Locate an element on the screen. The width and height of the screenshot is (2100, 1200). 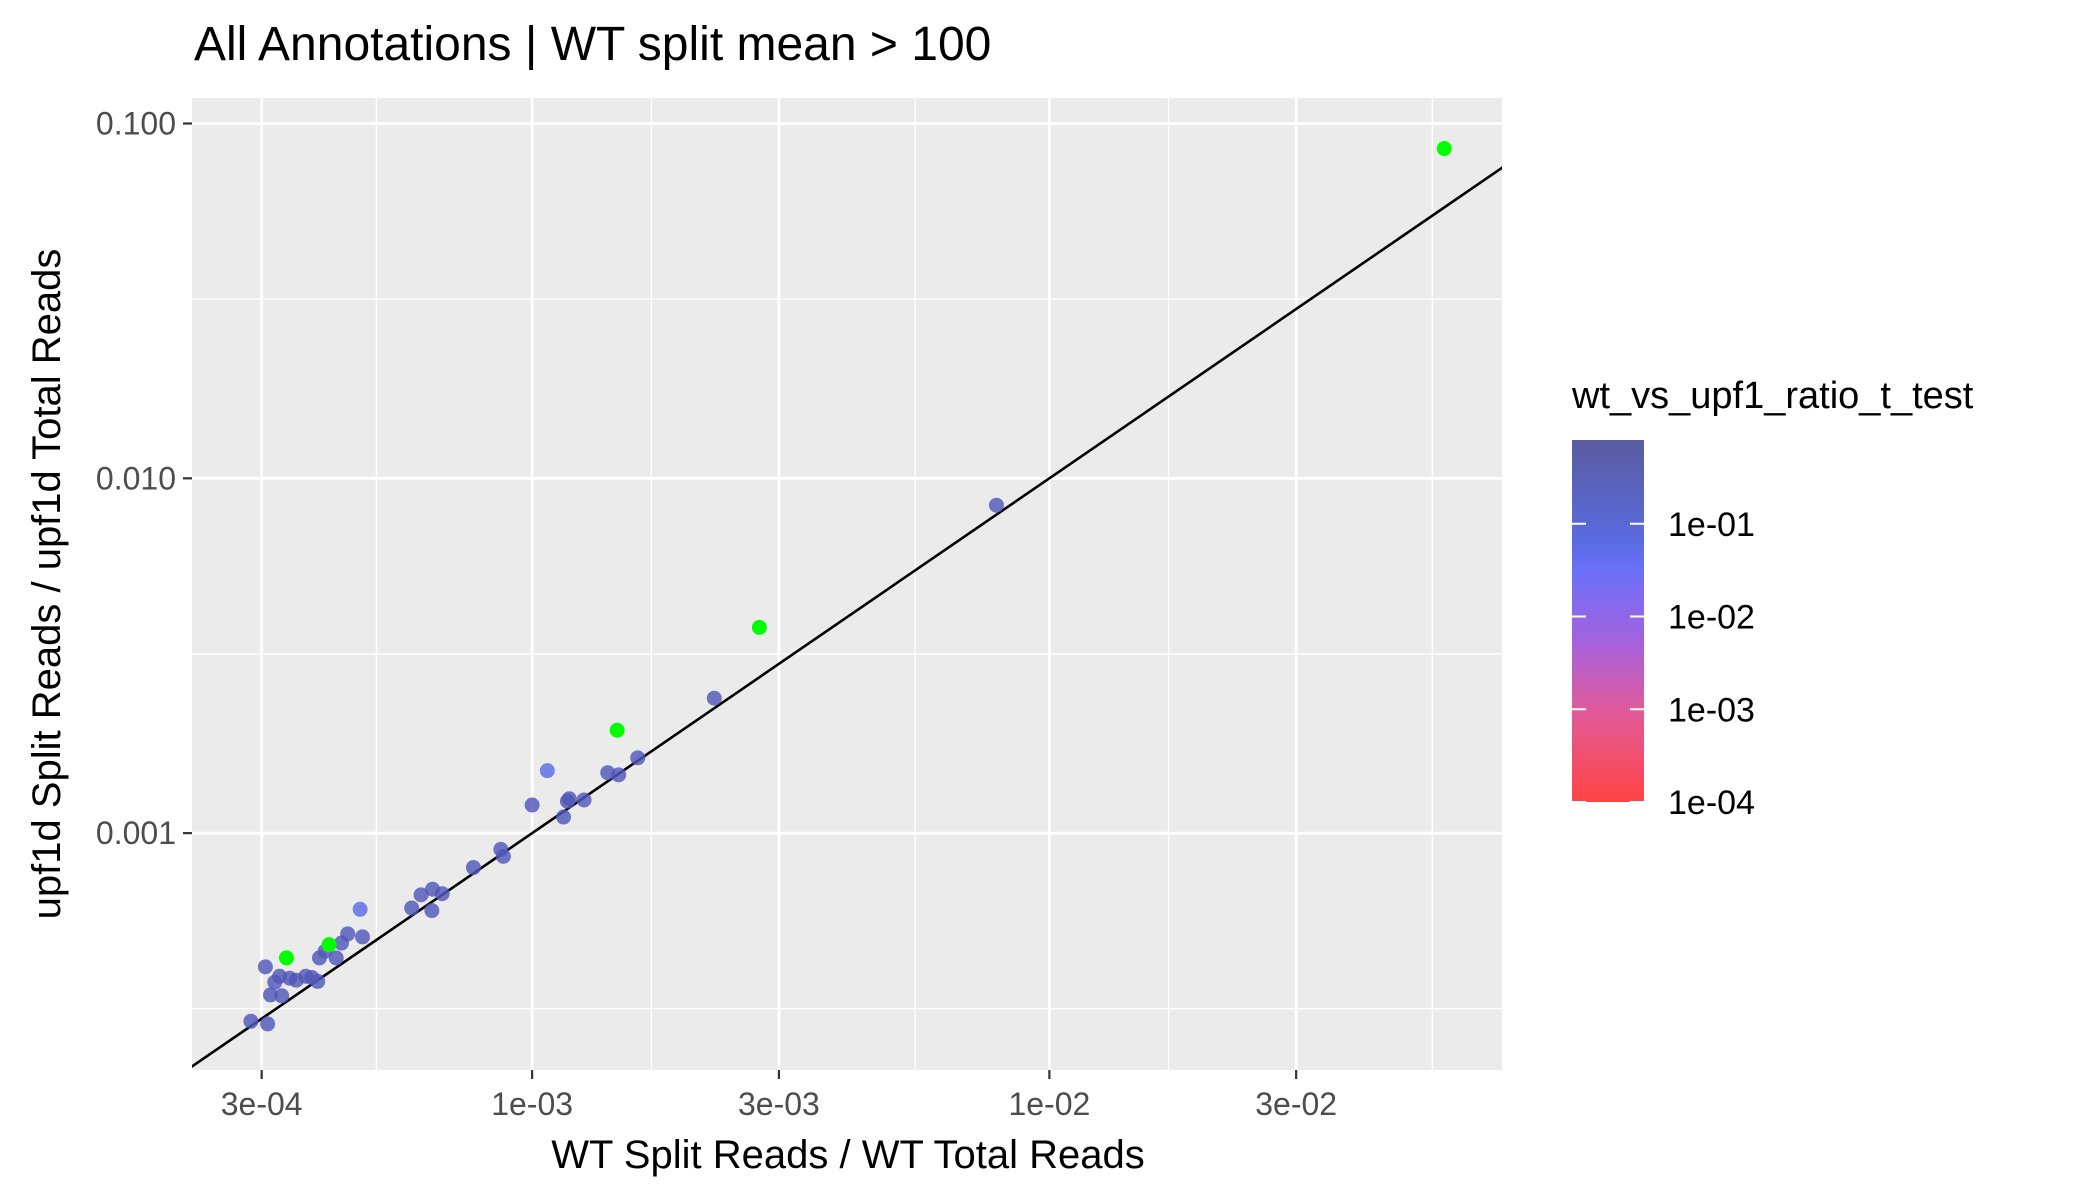
x-axis: 3e-04 1e-03 3e-03 1e-02 3e-02 is located at coordinates (779, 1096).